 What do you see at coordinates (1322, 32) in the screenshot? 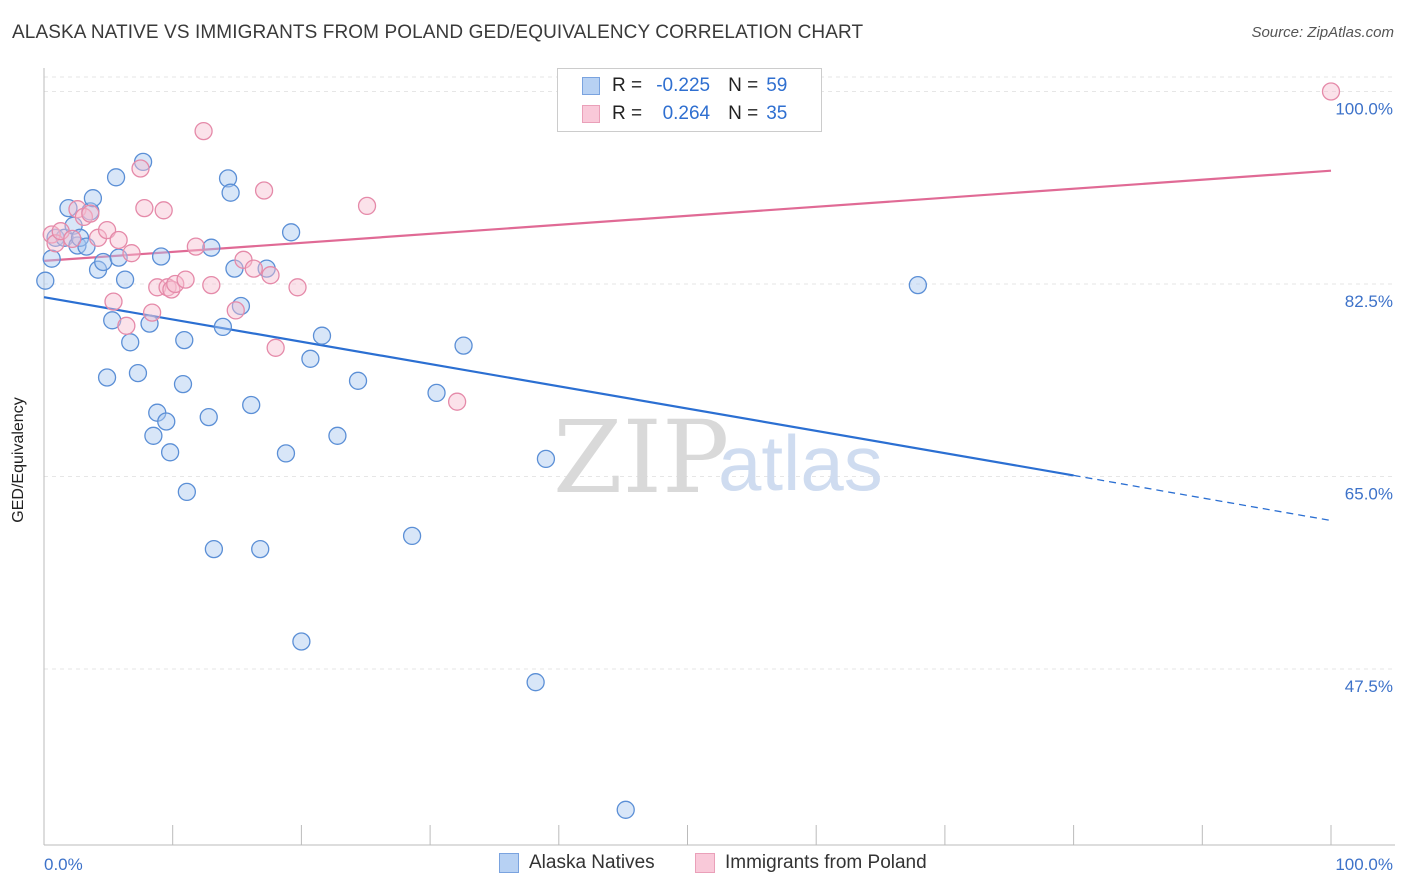
I see `source-label: Source: ZipAtlas.com` at bounding box center [1322, 32].